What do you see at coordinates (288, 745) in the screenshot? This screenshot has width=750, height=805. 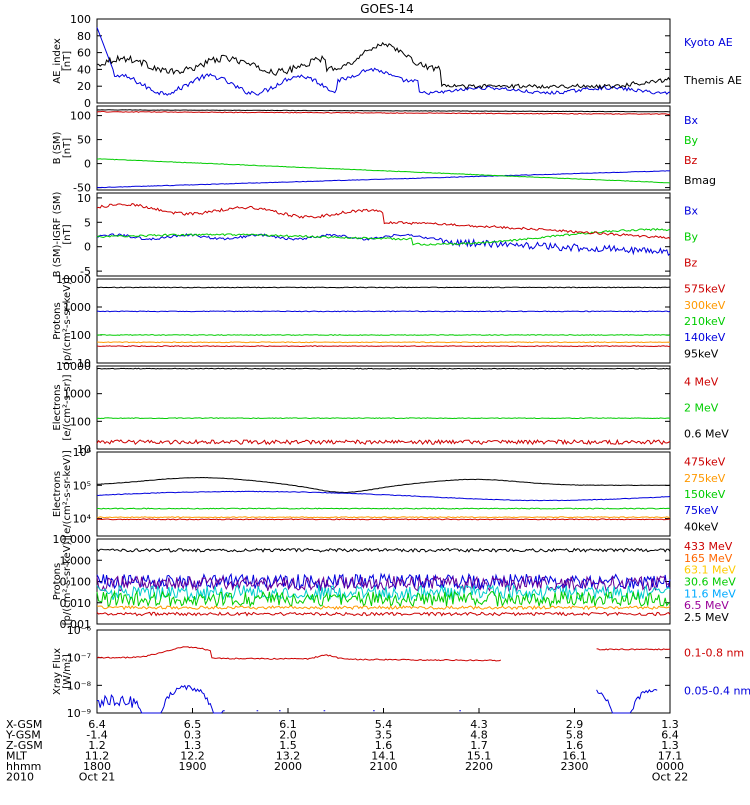 I see `x-tick-label: 1.5` at bounding box center [288, 745].